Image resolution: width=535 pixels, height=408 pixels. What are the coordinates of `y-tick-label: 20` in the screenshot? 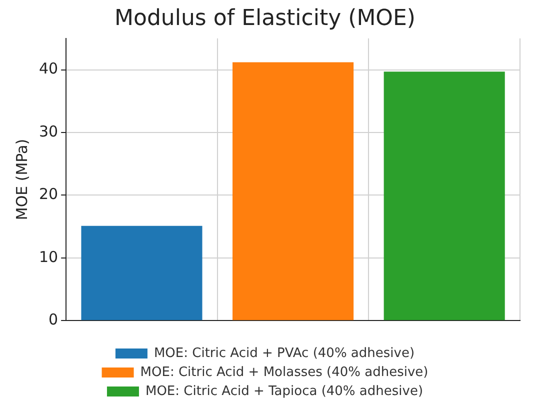 It's located at (48, 194).